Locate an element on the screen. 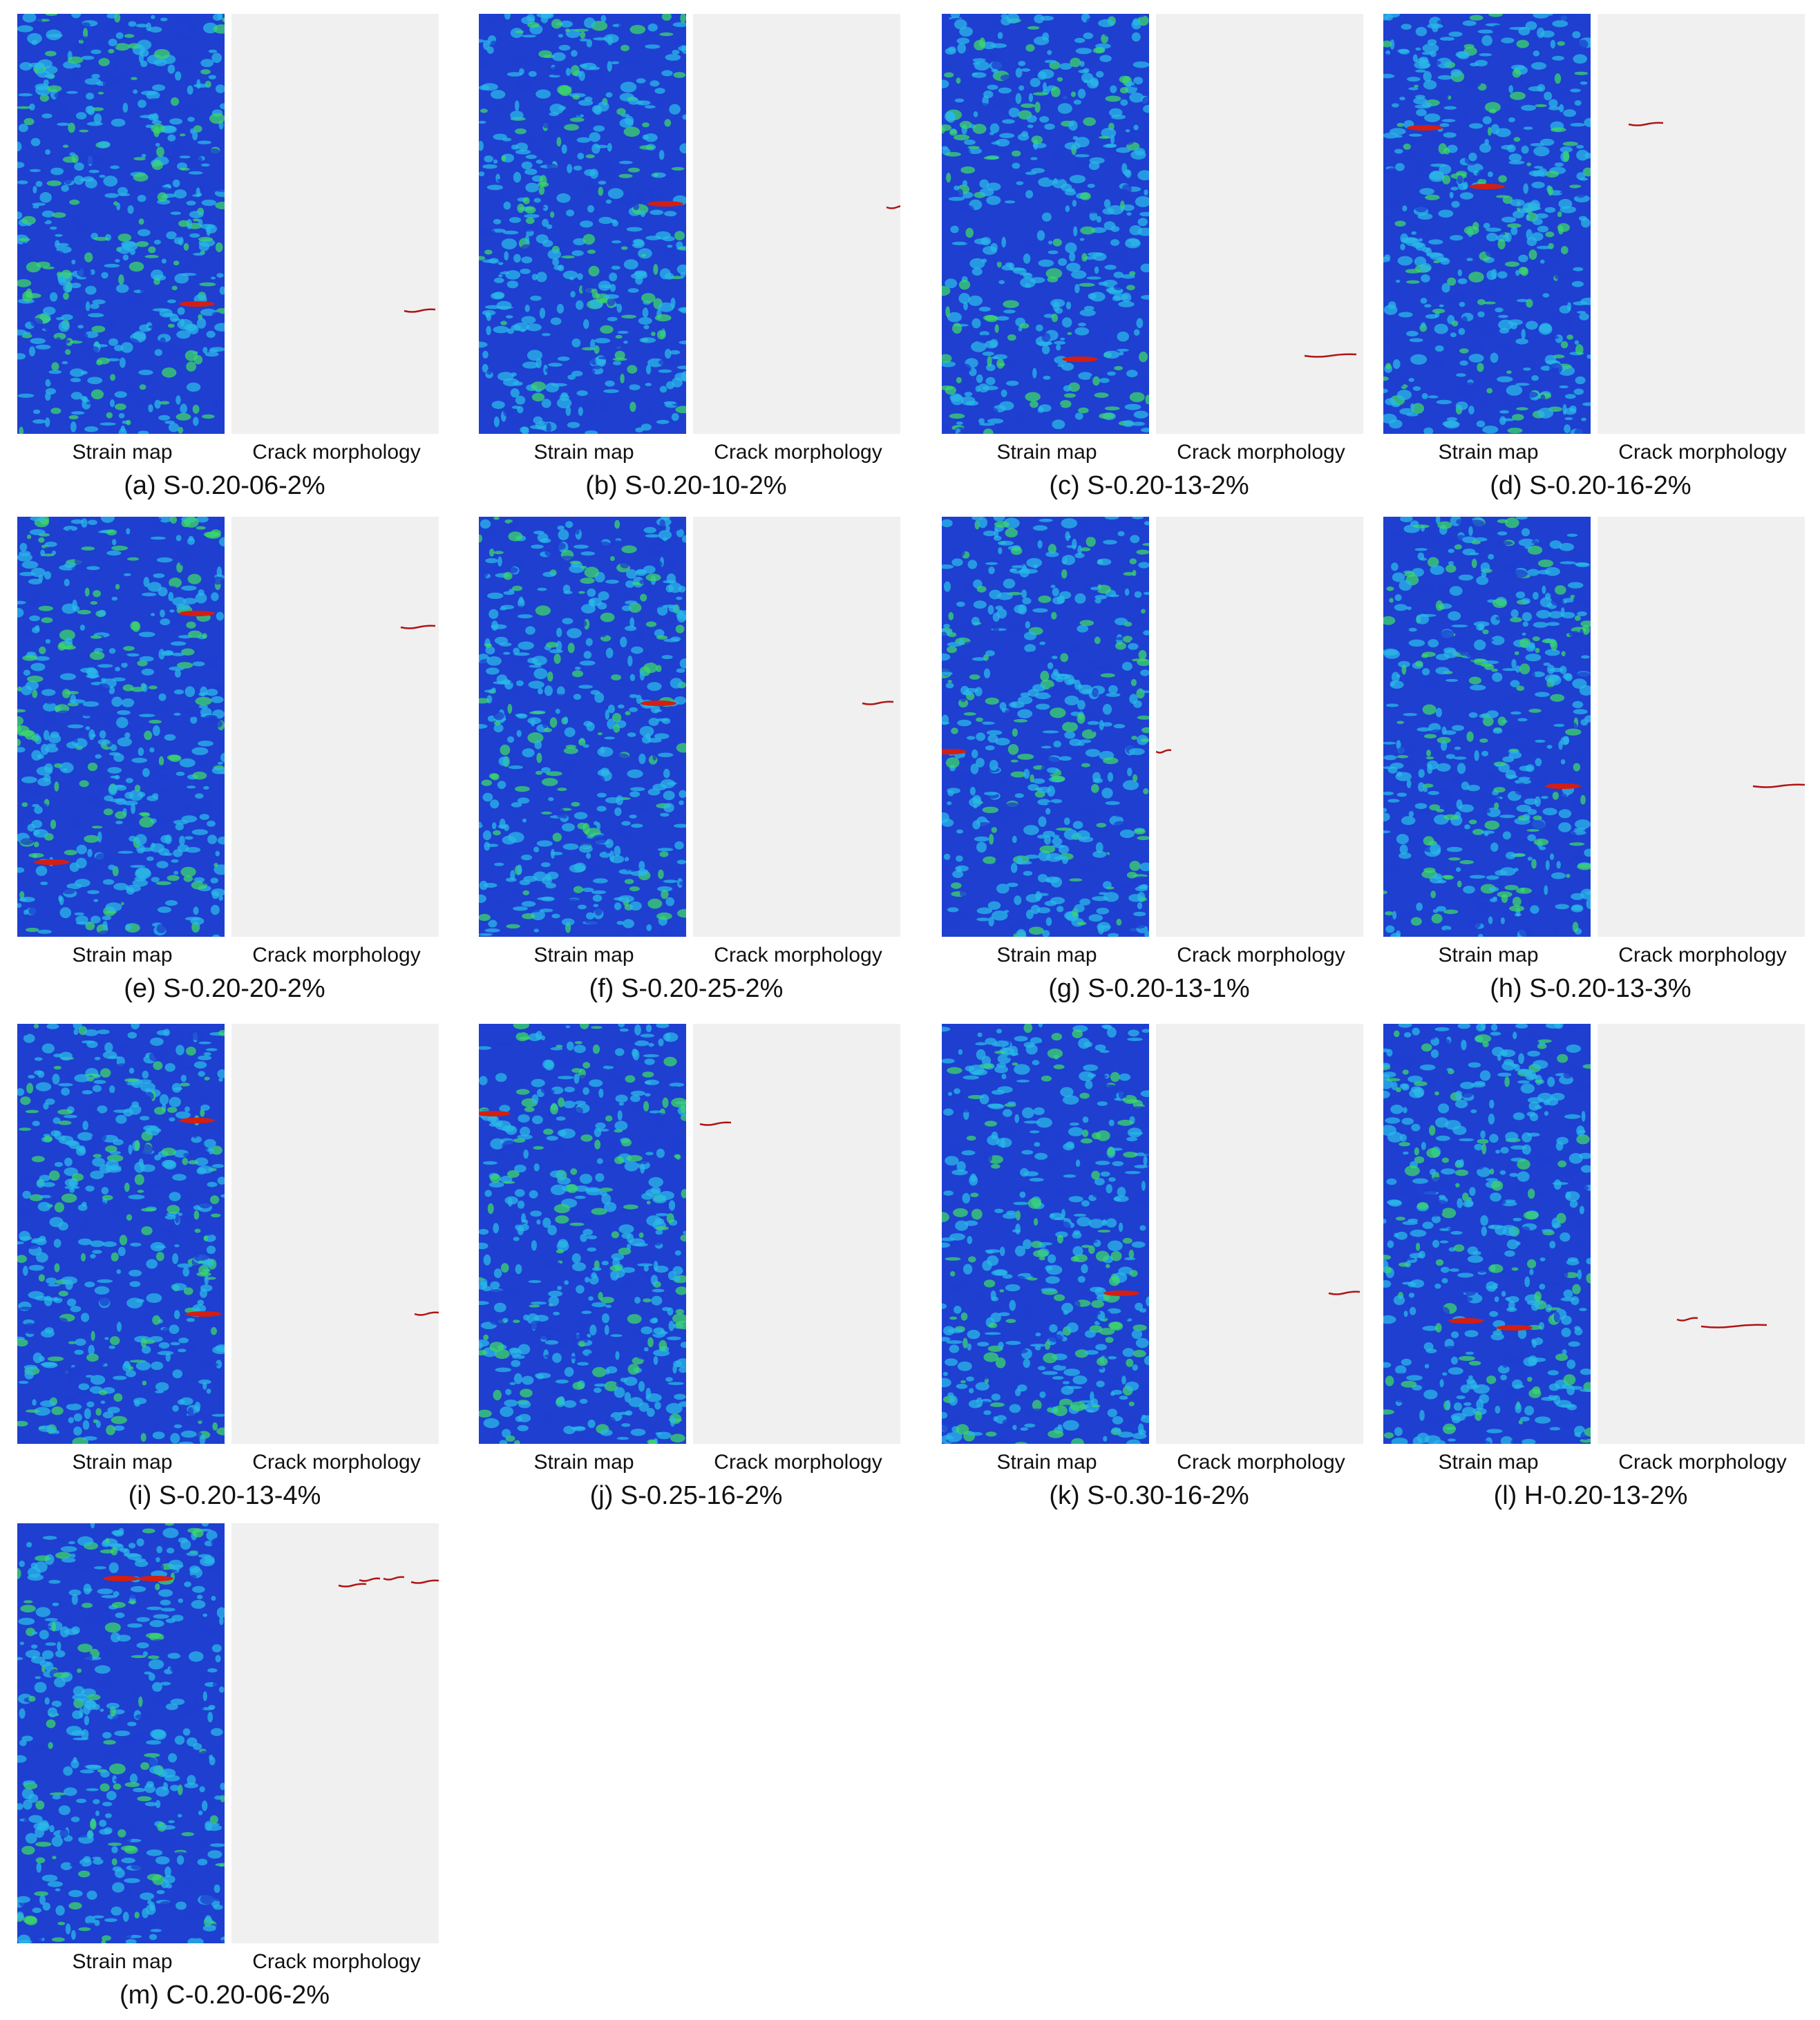 The width and height of the screenshot is (1820, 2020). panel-caption: (j) S-0.25-16-2% is located at coordinates (686, 1496).